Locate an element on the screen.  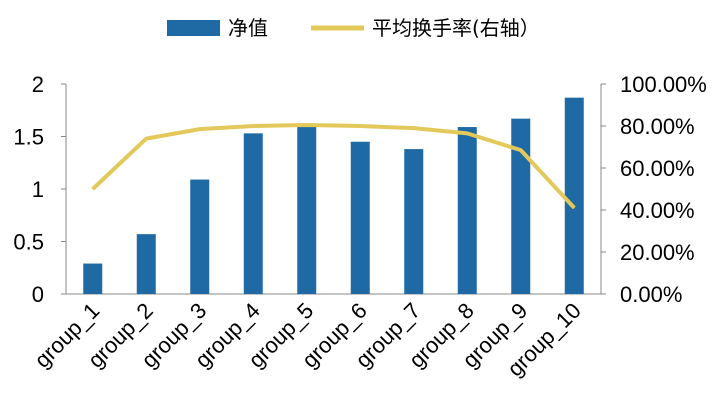
y-left-tick-label: 1 is located at coordinates (38, 189).